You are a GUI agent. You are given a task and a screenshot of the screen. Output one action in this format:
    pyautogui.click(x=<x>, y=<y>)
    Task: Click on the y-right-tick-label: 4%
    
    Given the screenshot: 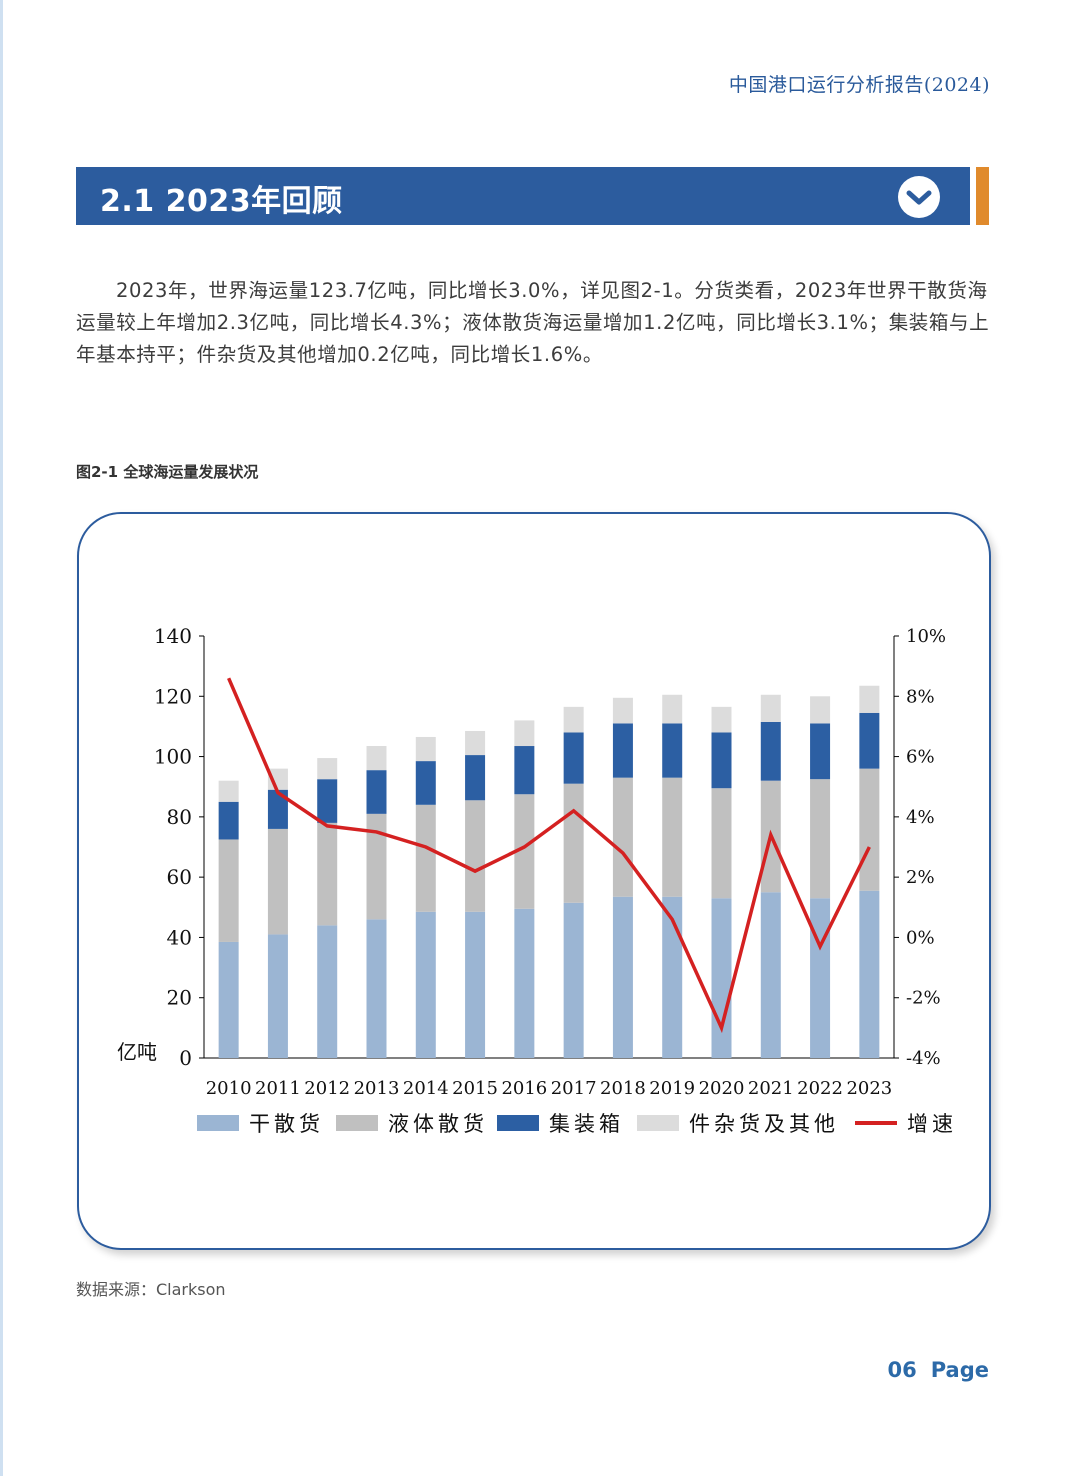 What is the action you would take?
    pyautogui.click(x=920, y=817)
    